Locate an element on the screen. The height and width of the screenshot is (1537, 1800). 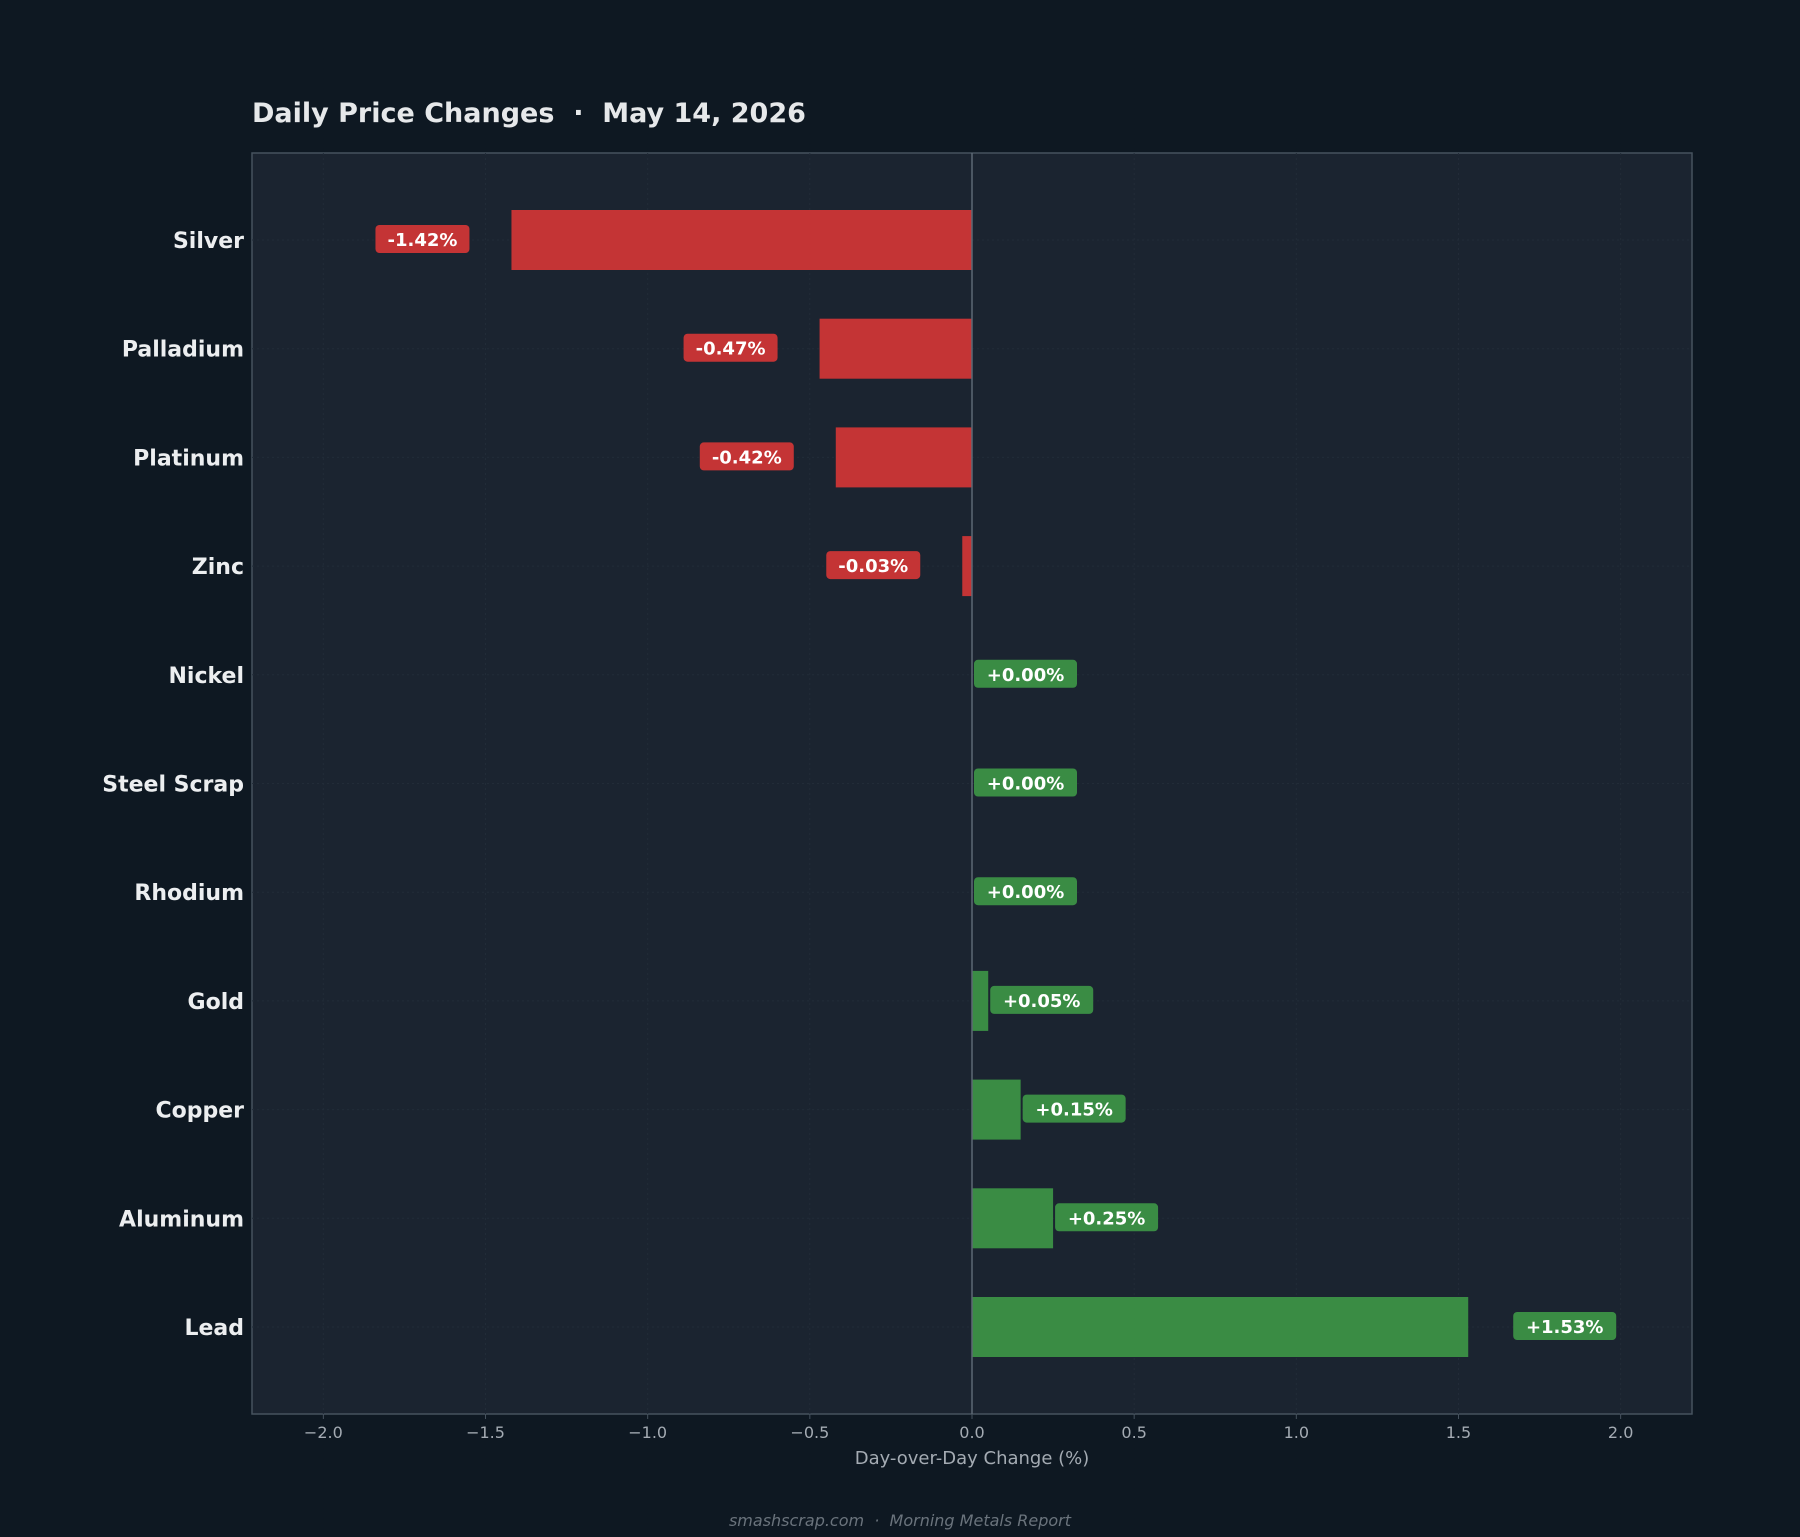
data-label: -0.03% is located at coordinates (873, 566).